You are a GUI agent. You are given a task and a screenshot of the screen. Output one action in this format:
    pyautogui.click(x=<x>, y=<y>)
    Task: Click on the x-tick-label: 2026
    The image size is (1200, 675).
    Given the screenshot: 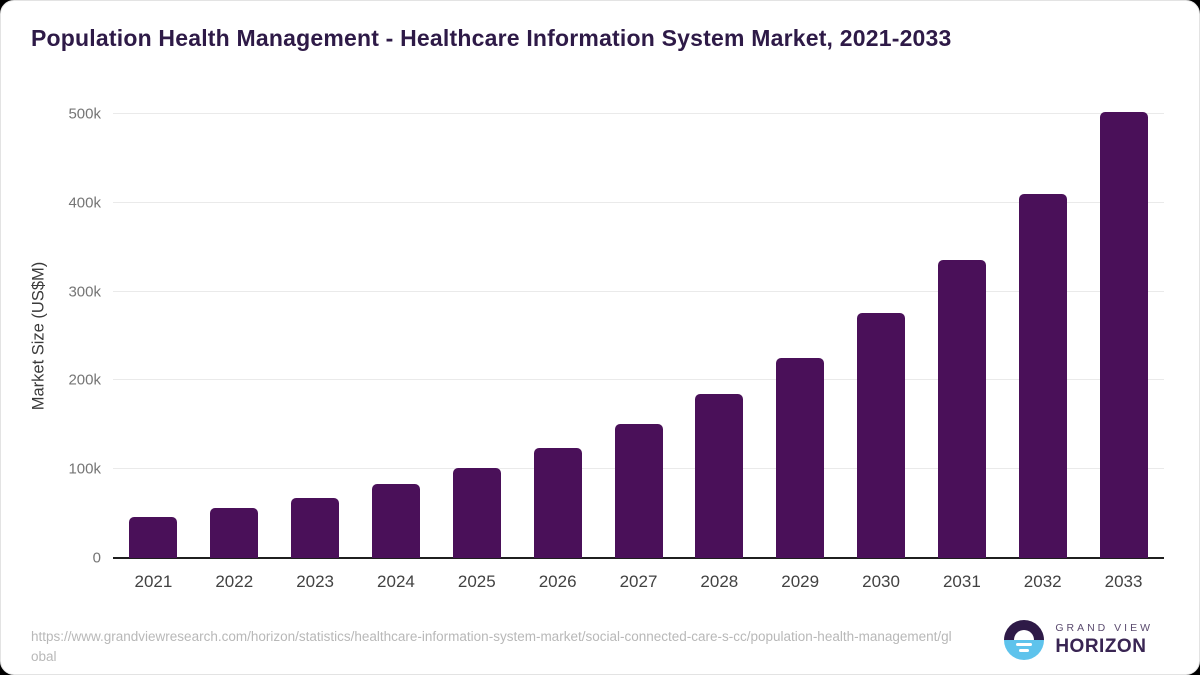 What is the action you would take?
    pyautogui.click(x=557, y=581)
    